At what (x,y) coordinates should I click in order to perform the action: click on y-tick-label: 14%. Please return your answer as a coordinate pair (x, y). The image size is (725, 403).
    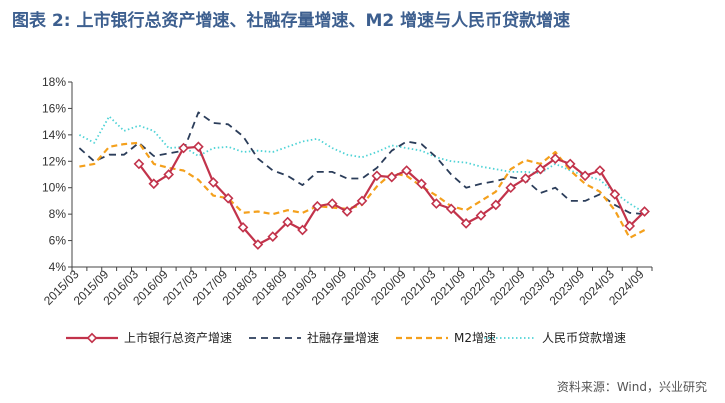
    Looking at the image, I should click on (54, 135).